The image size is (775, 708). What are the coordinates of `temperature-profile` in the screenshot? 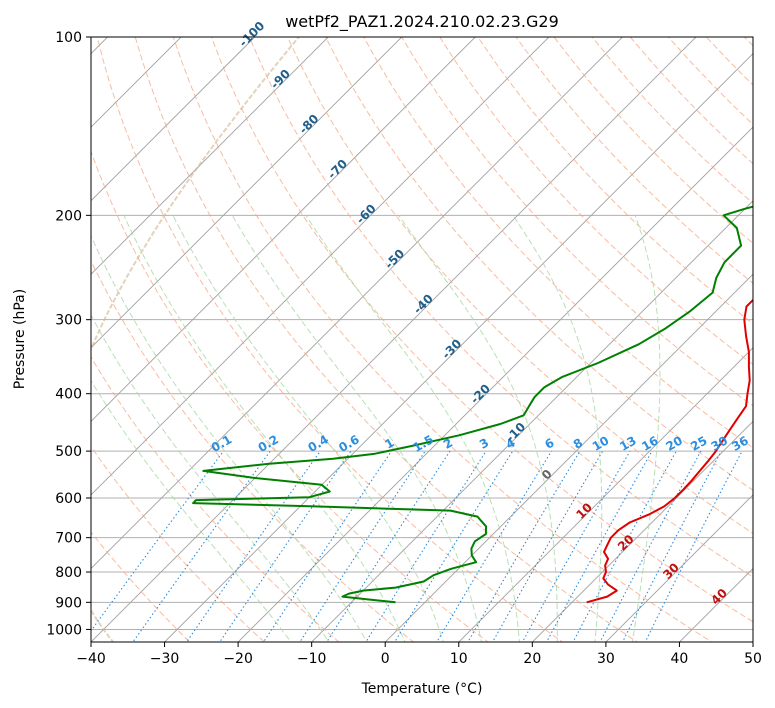 It's located at (669, 451).